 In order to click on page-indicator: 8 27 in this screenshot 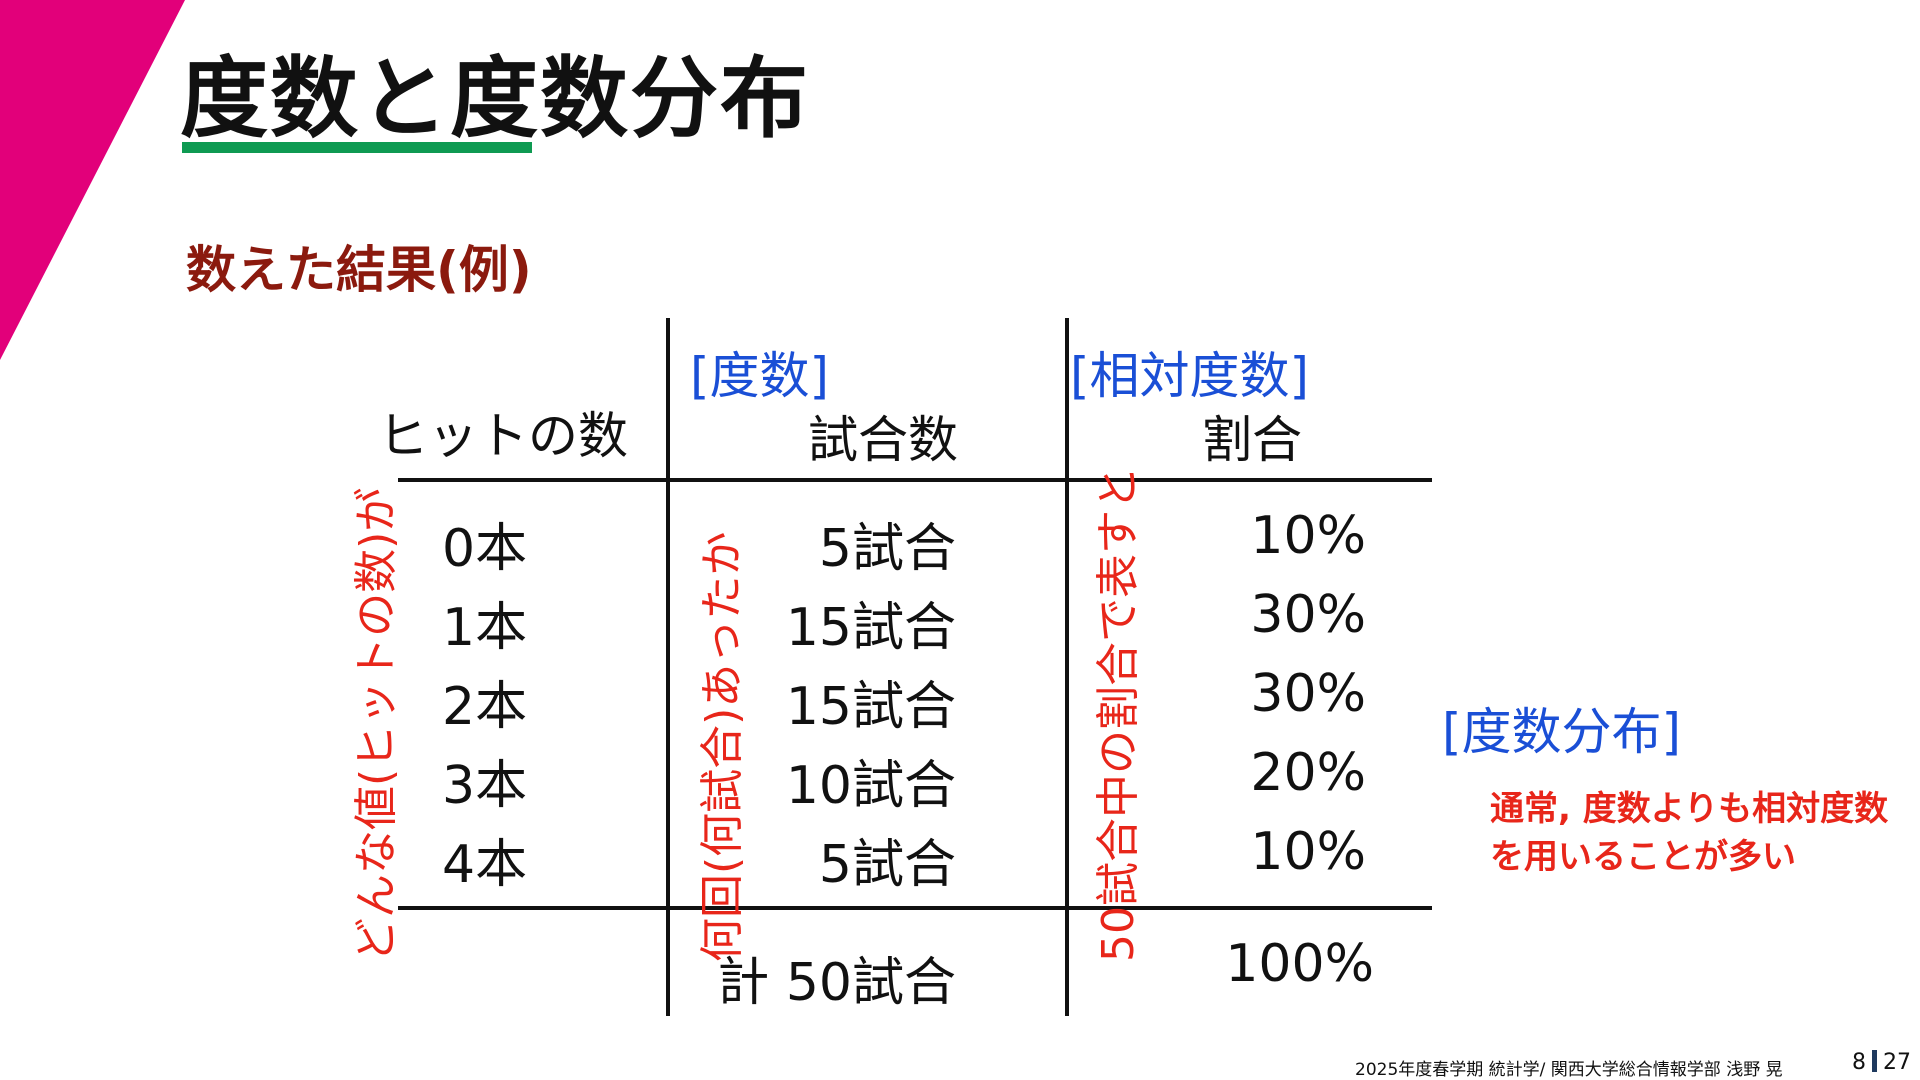, I will do `click(1881, 1062)`.